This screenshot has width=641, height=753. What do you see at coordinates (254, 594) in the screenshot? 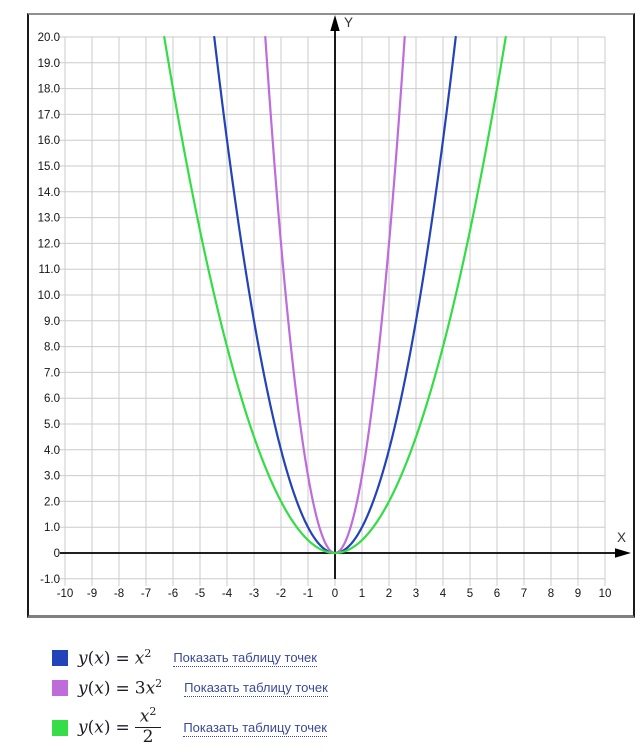
I see `x-tick-label: -3` at bounding box center [254, 594].